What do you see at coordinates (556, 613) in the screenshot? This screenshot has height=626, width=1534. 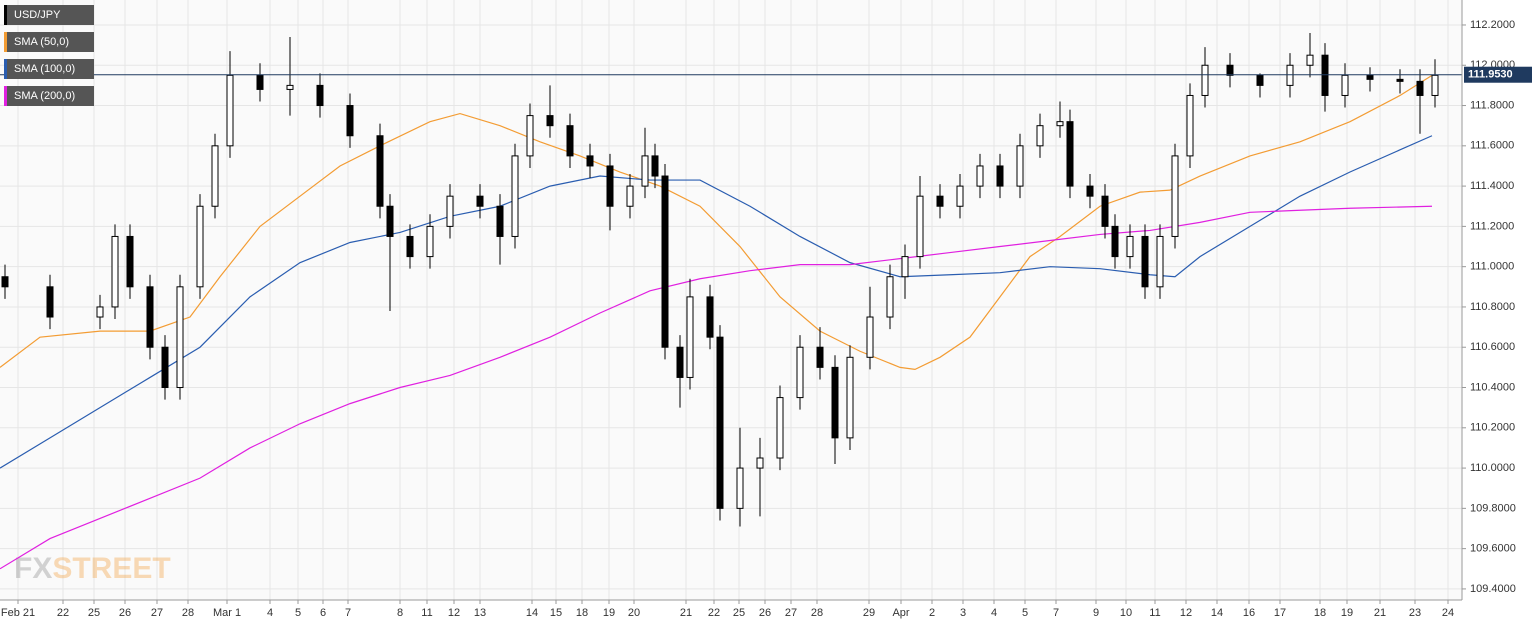 I see `x-tick-label: 15` at bounding box center [556, 613].